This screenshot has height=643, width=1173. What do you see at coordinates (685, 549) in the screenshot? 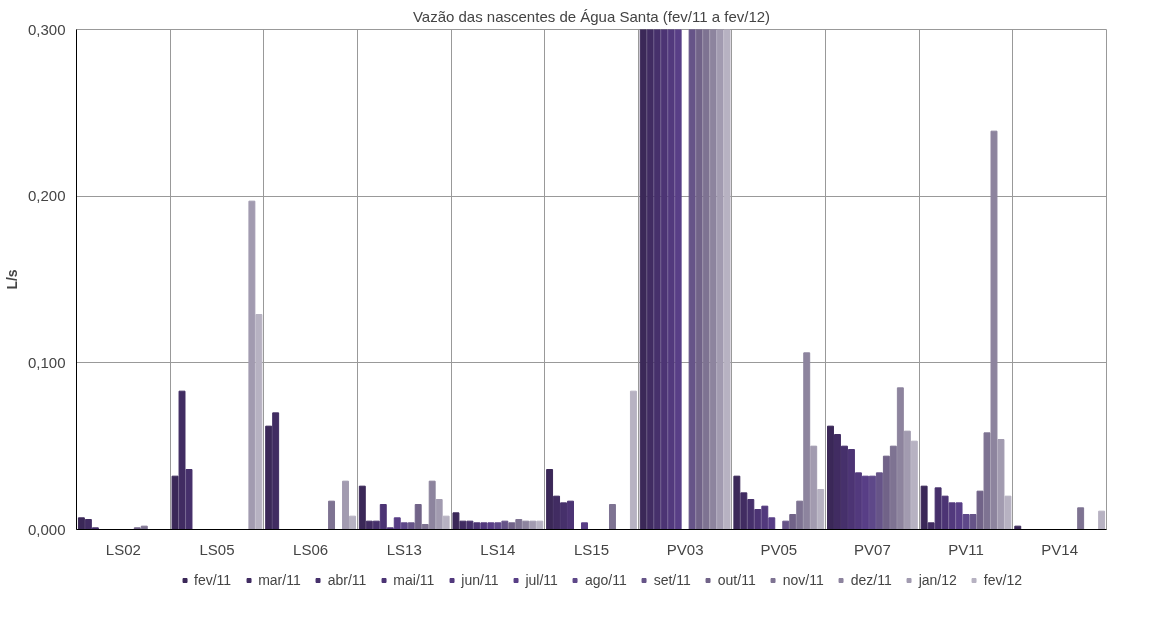
I see `x-tick-label: PV03` at bounding box center [685, 549].